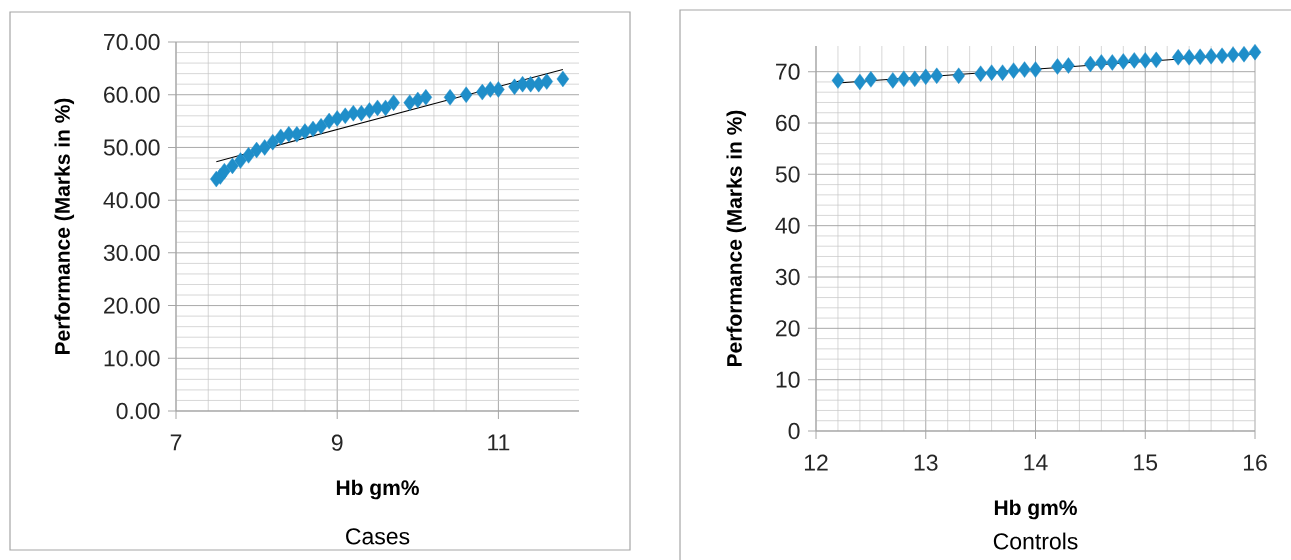  I want to click on x-tick-label: 15, so click(1146, 462).